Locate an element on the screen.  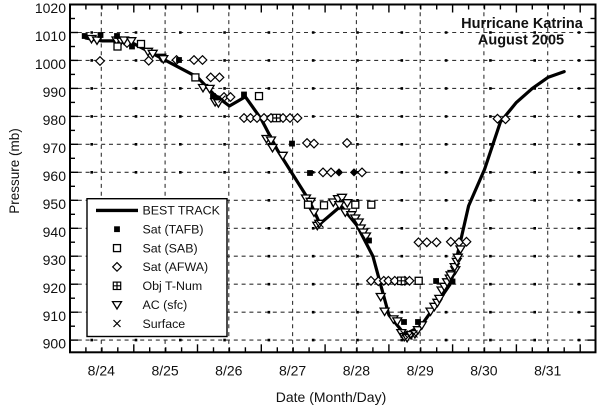
svg-text: 8/27 is located at coordinates (292, 371).